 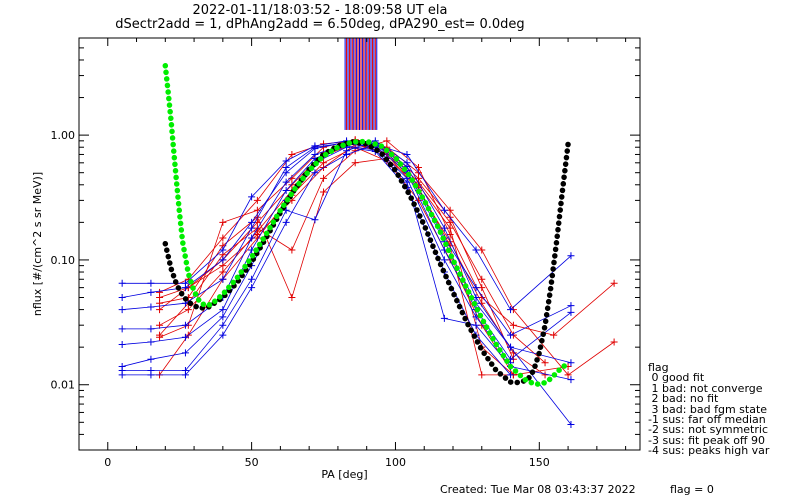 What do you see at coordinates (658, 367) in the screenshot?
I see `legend-title: flag` at bounding box center [658, 367].